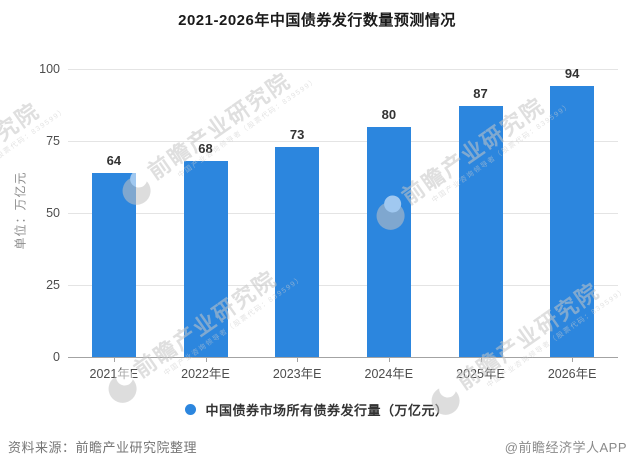 This screenshot has height=462, width=634. What do you see at coordinates (327, 410) in the screenshot?
I see `legend-series-label: 中国债券市场所有债券发行量（万亿元）` at bounding box center [327, 410].